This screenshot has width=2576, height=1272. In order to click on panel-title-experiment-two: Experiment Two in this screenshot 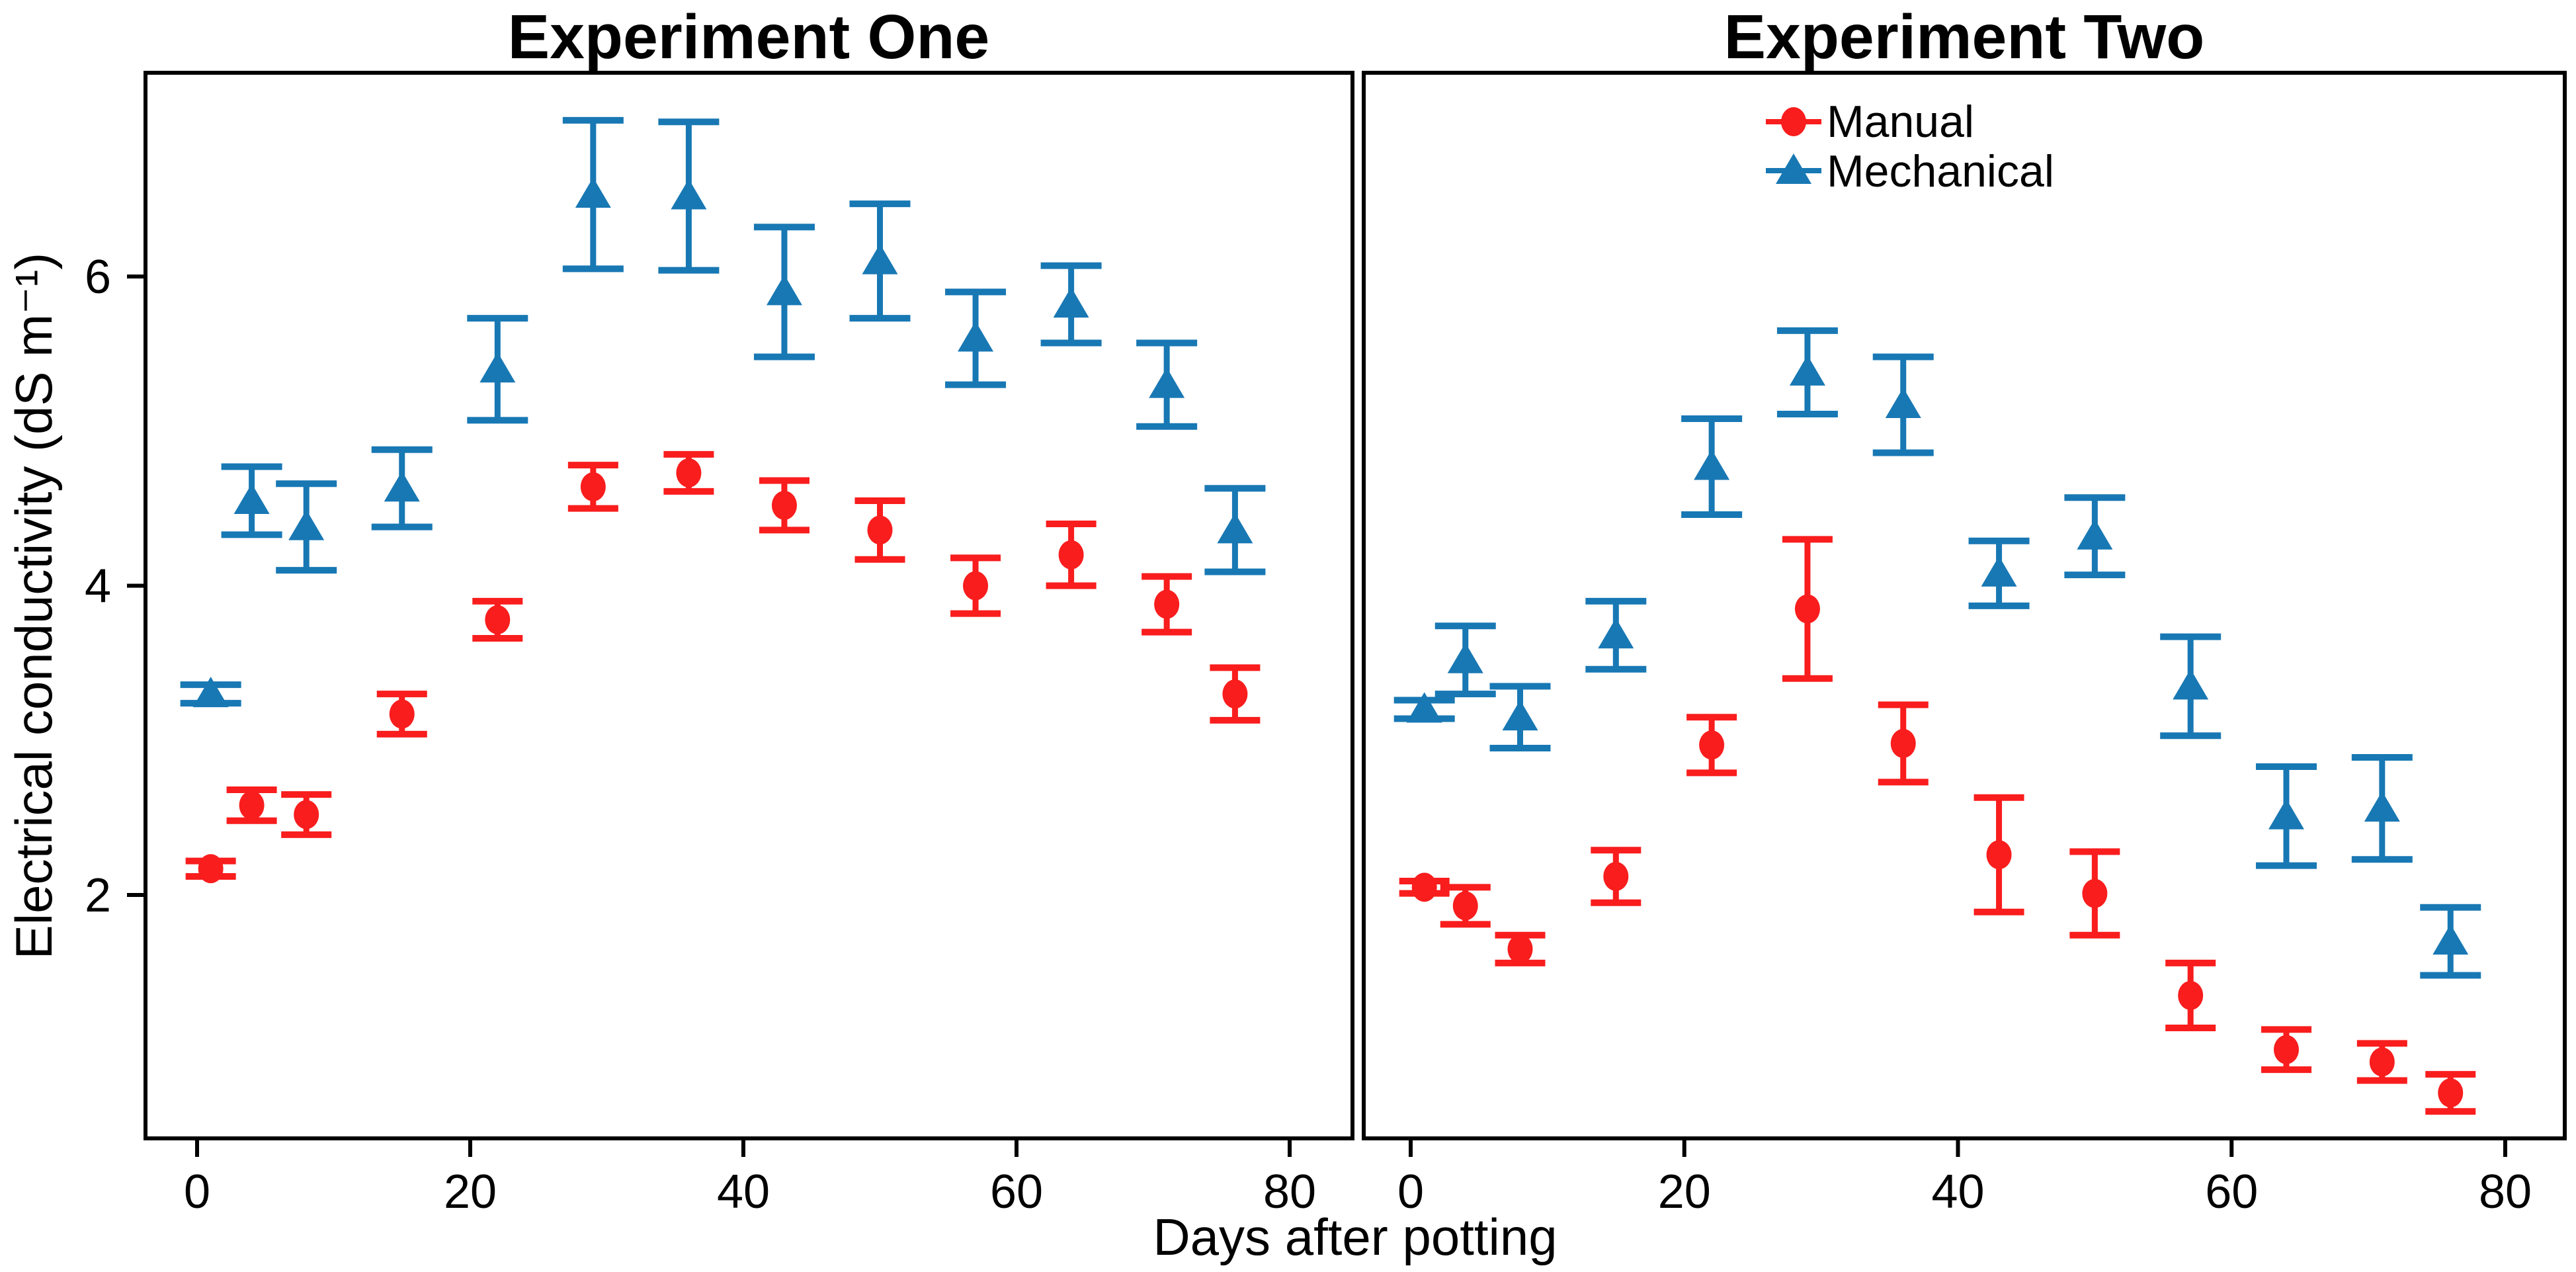, I will do `click(1964, 37)`.